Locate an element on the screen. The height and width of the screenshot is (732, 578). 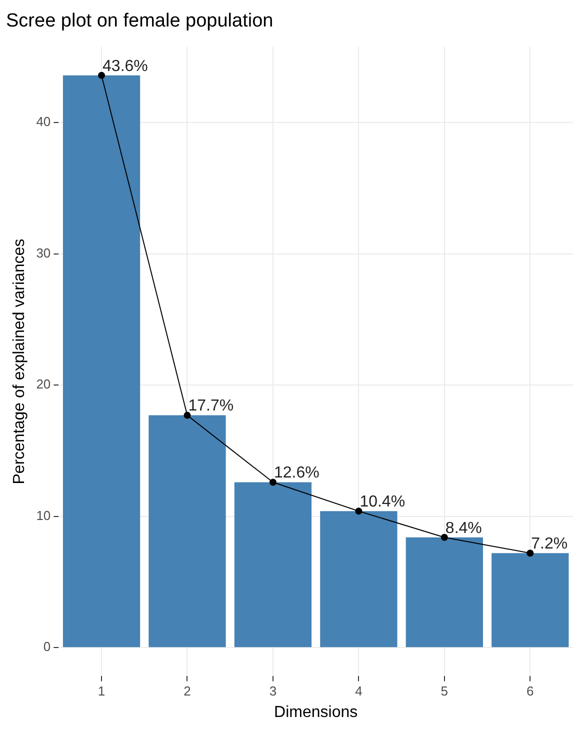
y-tick-label: 40 is located at coordinates (43, 122).